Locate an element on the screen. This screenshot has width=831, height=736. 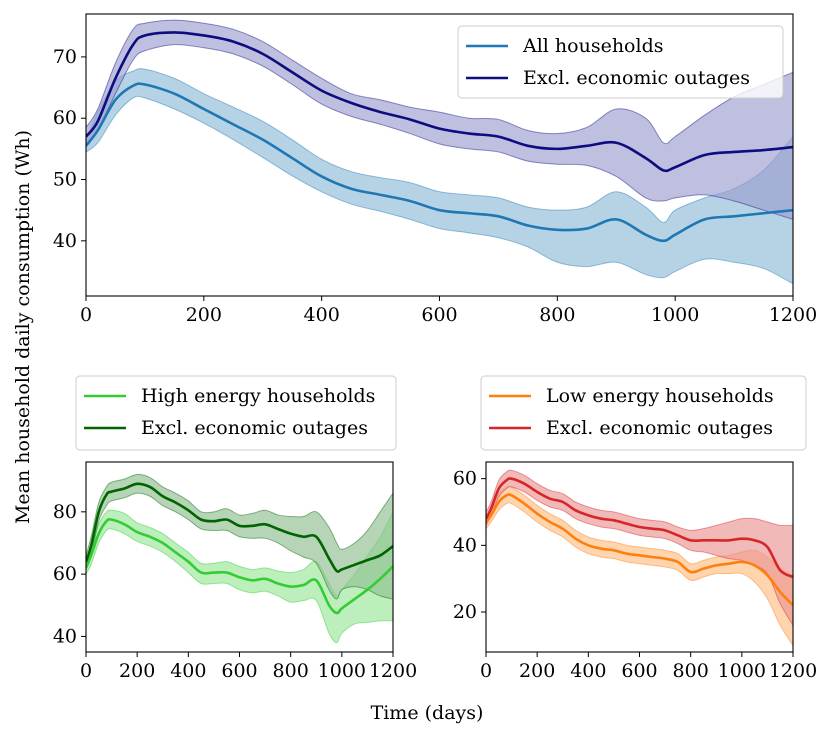
legend-entry-0: High energy households is located at coordinates (258, 396).